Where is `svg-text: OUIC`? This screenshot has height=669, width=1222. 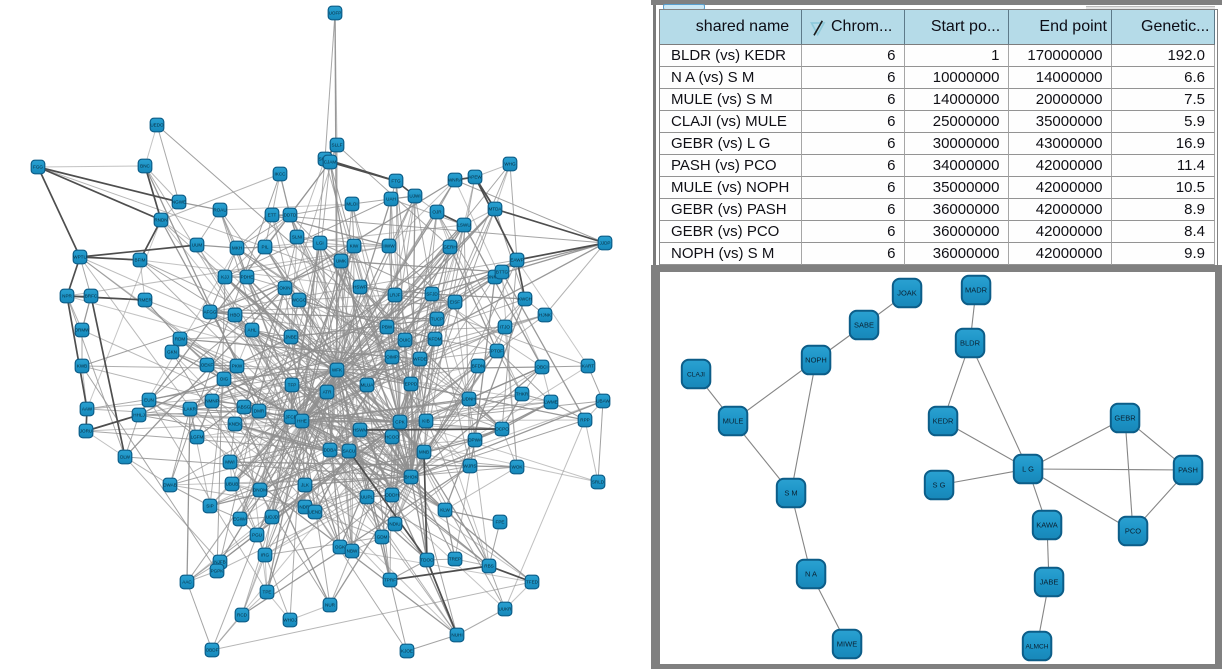
svg-text: OUIC is located at coordinates (405, 340).